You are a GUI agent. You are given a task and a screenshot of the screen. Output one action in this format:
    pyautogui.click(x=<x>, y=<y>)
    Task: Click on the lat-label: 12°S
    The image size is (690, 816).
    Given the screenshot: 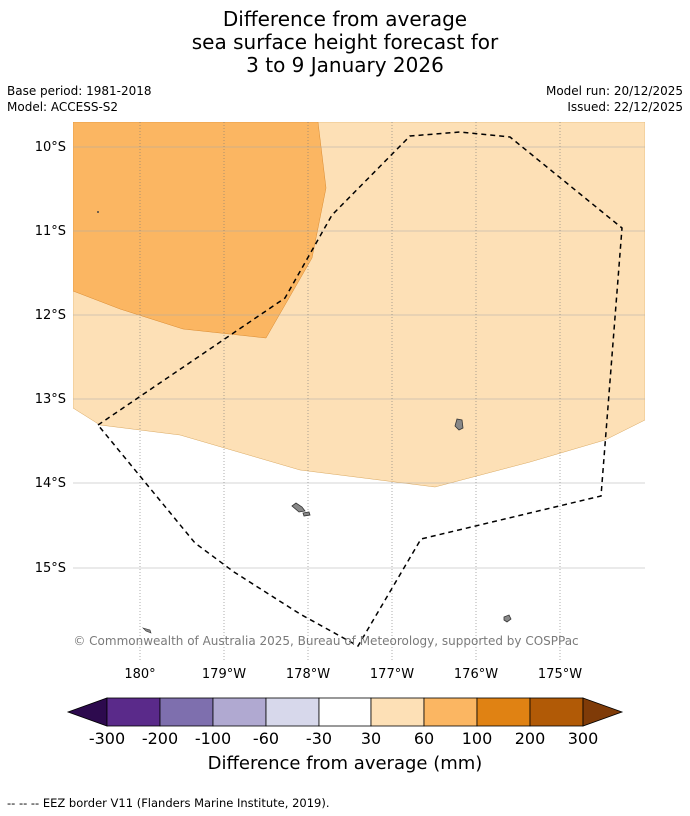 What is the action you would take?
    pyautogui.click(x=50, y=315)
    